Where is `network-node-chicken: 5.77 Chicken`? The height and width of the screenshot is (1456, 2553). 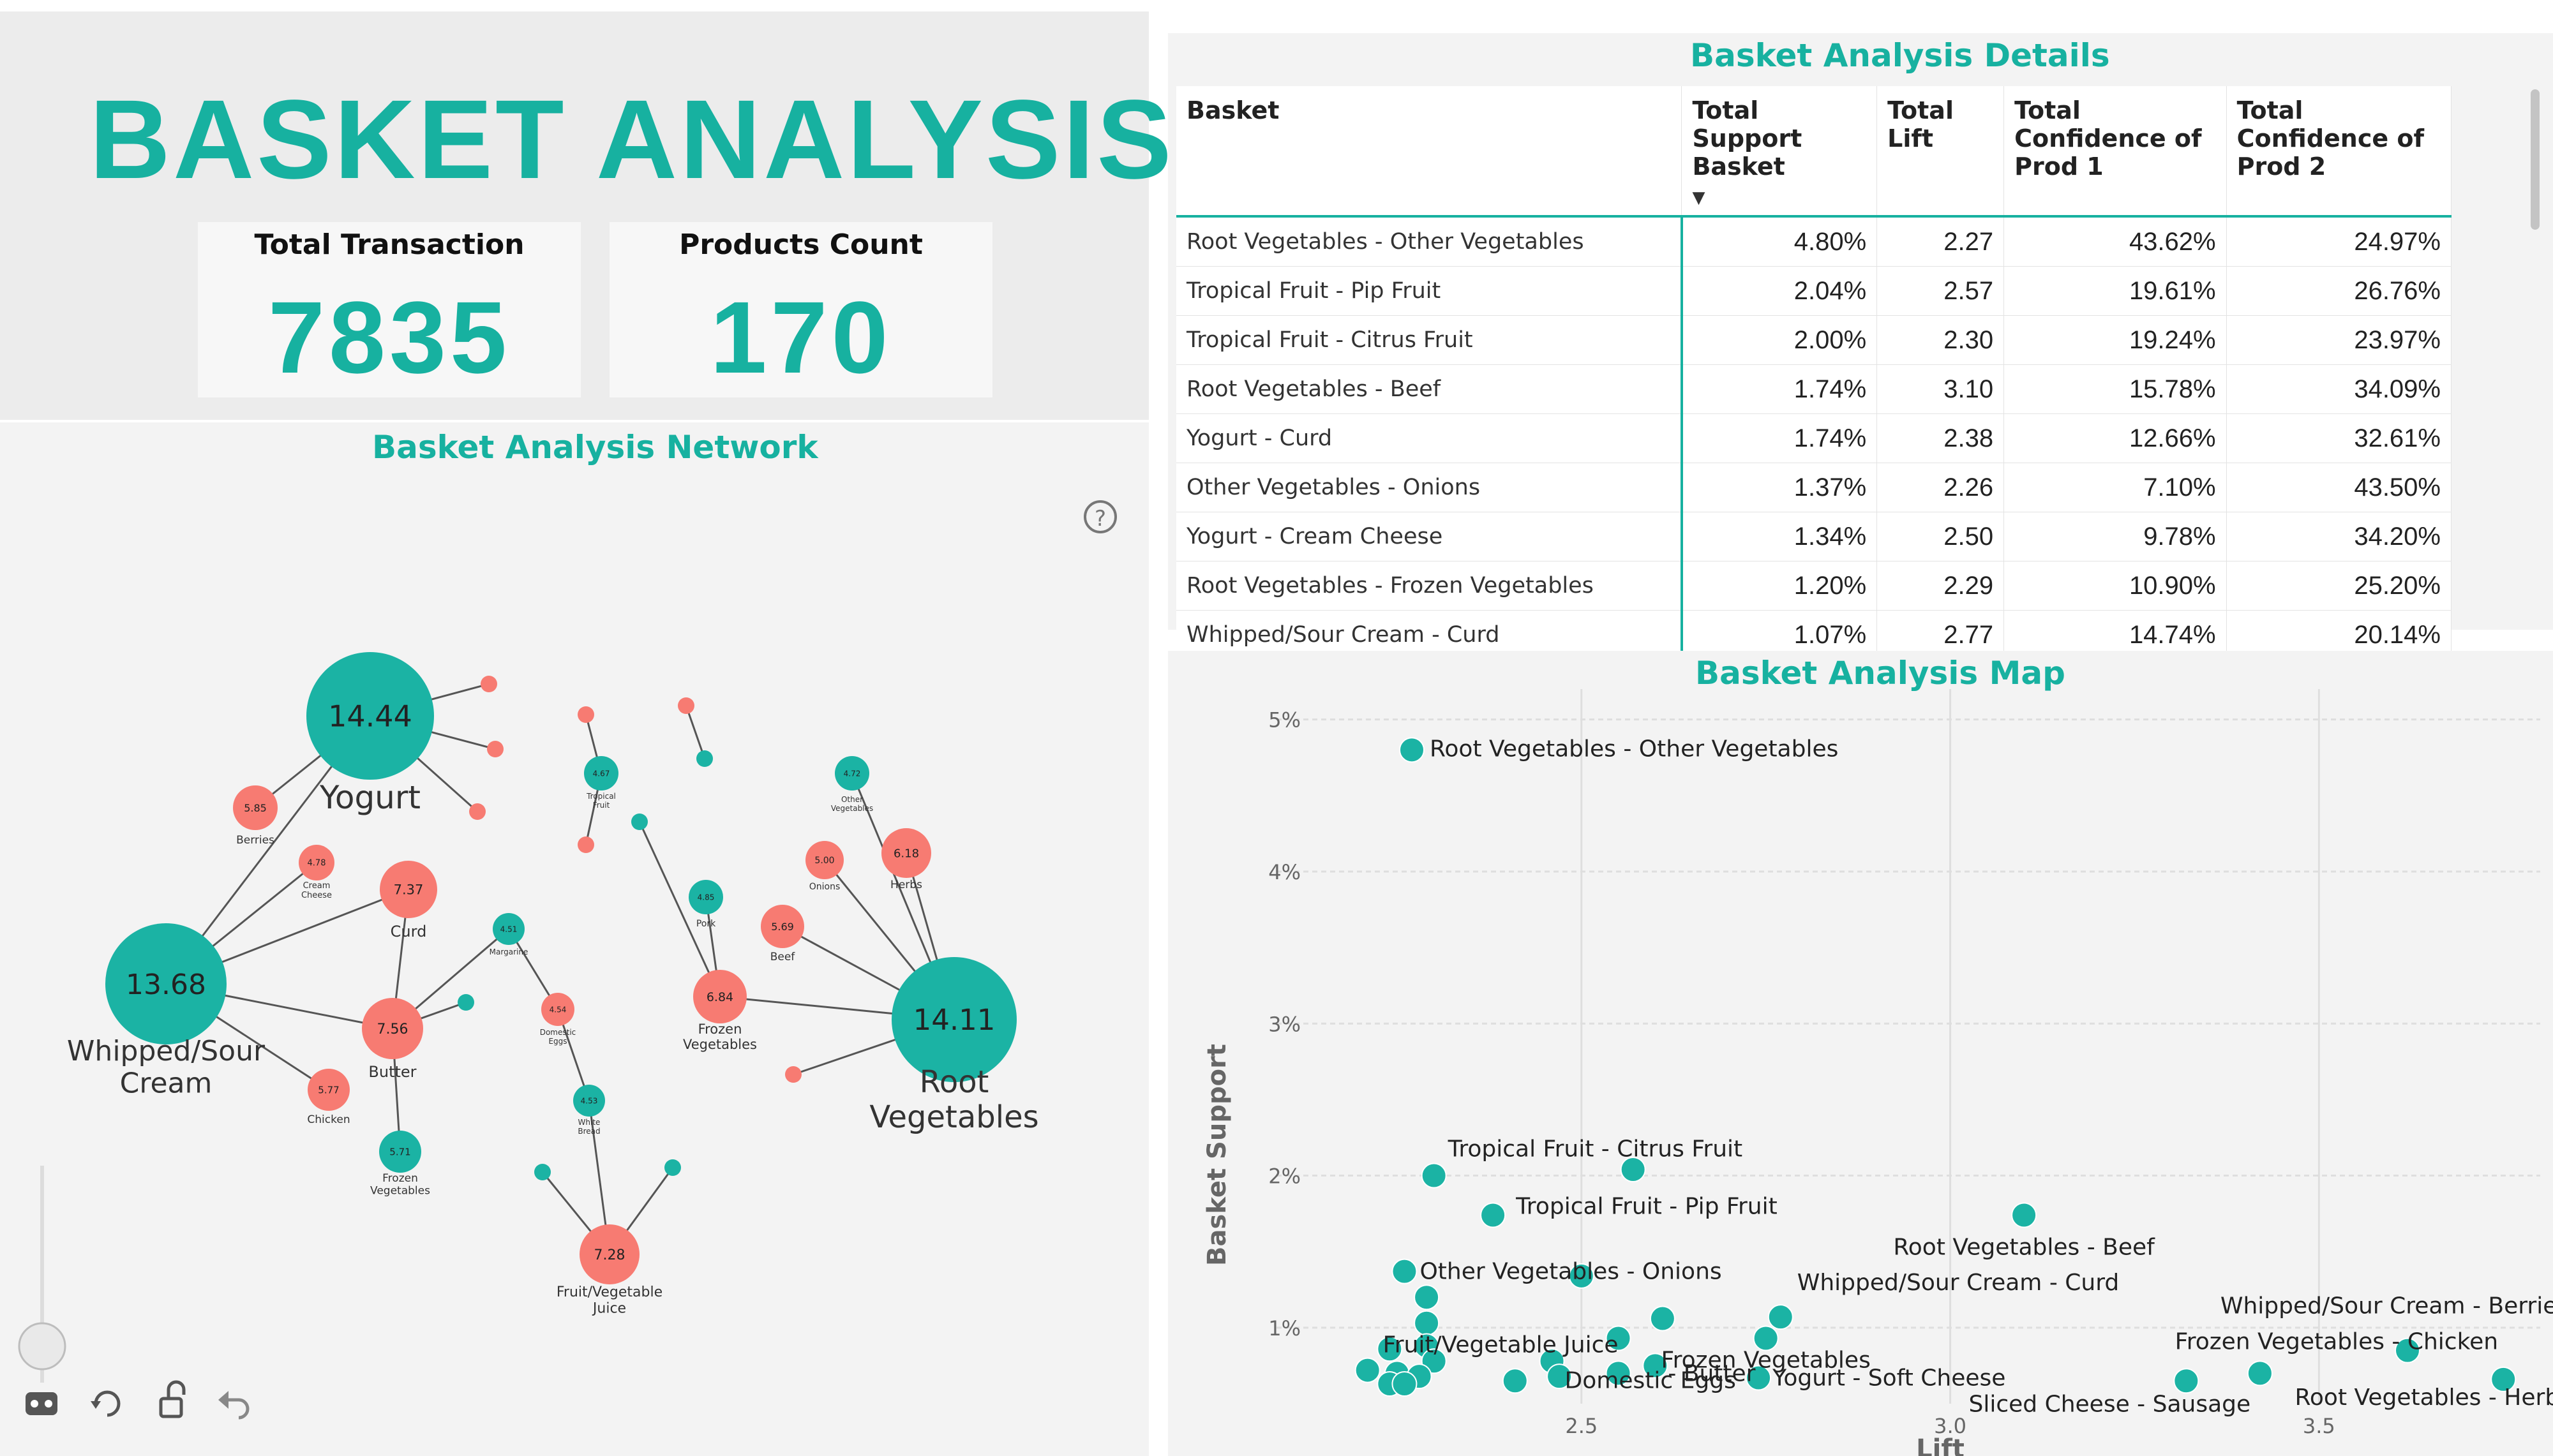
network-node-chicken: 5.77 Chicken is located at coordinates (328, 1097).